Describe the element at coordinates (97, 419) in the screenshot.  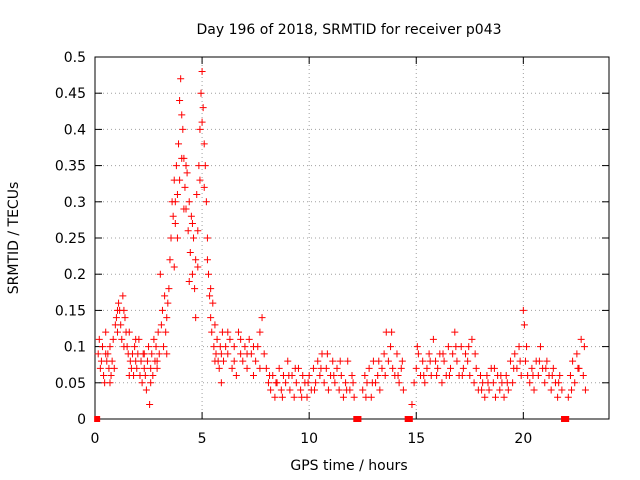
I see `zero-marker` at that location.